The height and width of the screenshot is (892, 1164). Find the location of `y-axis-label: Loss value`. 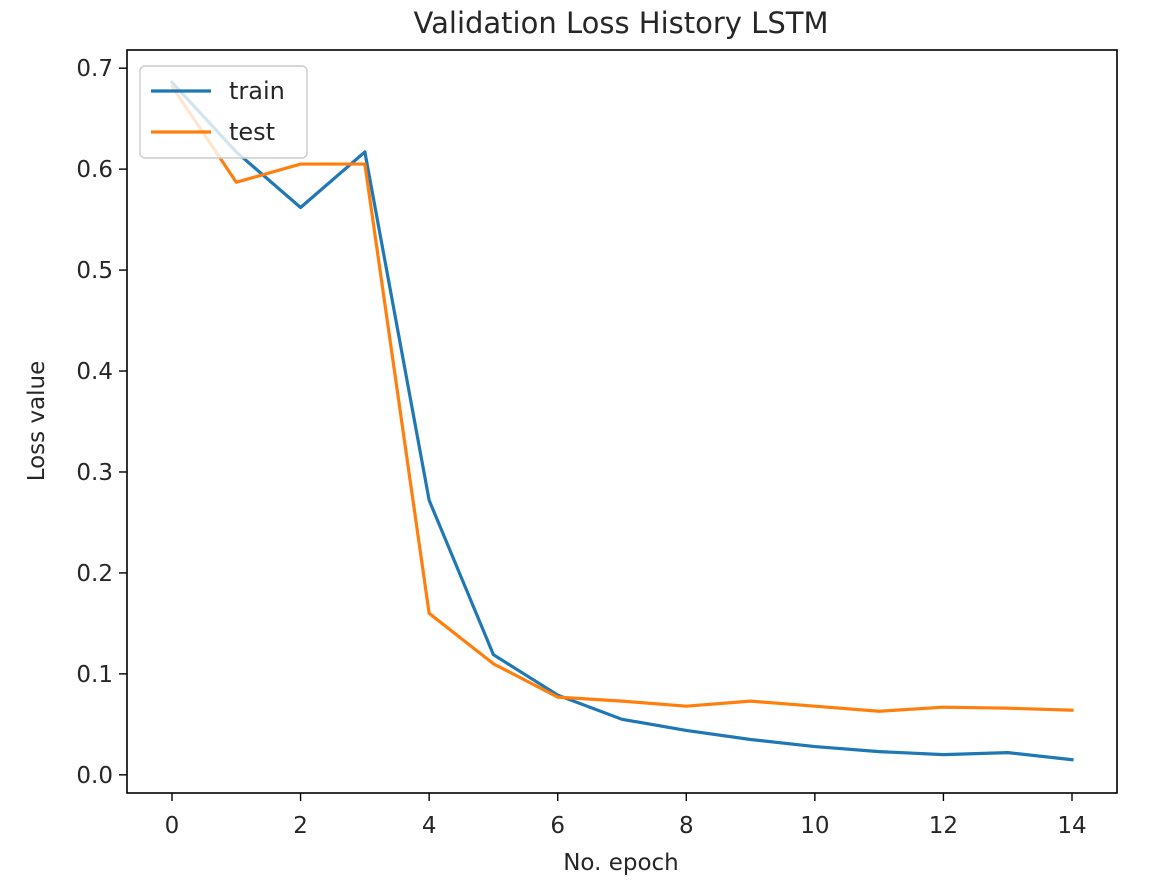

y-axis-label: Loss value is located at coordinates (37, 421).